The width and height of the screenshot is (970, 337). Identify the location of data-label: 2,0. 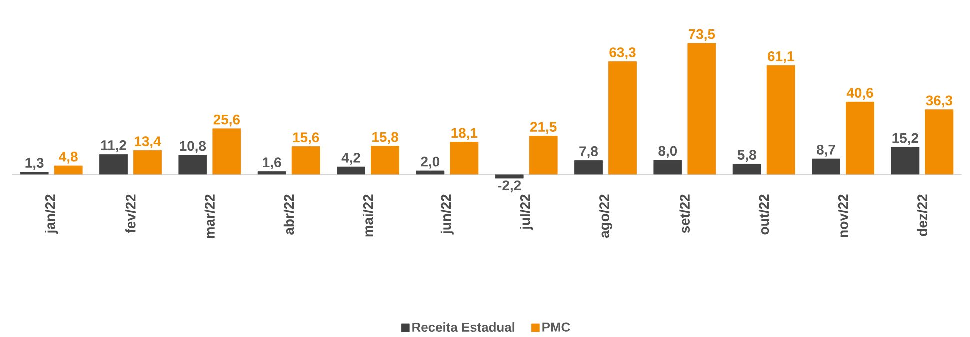
(430, 162).